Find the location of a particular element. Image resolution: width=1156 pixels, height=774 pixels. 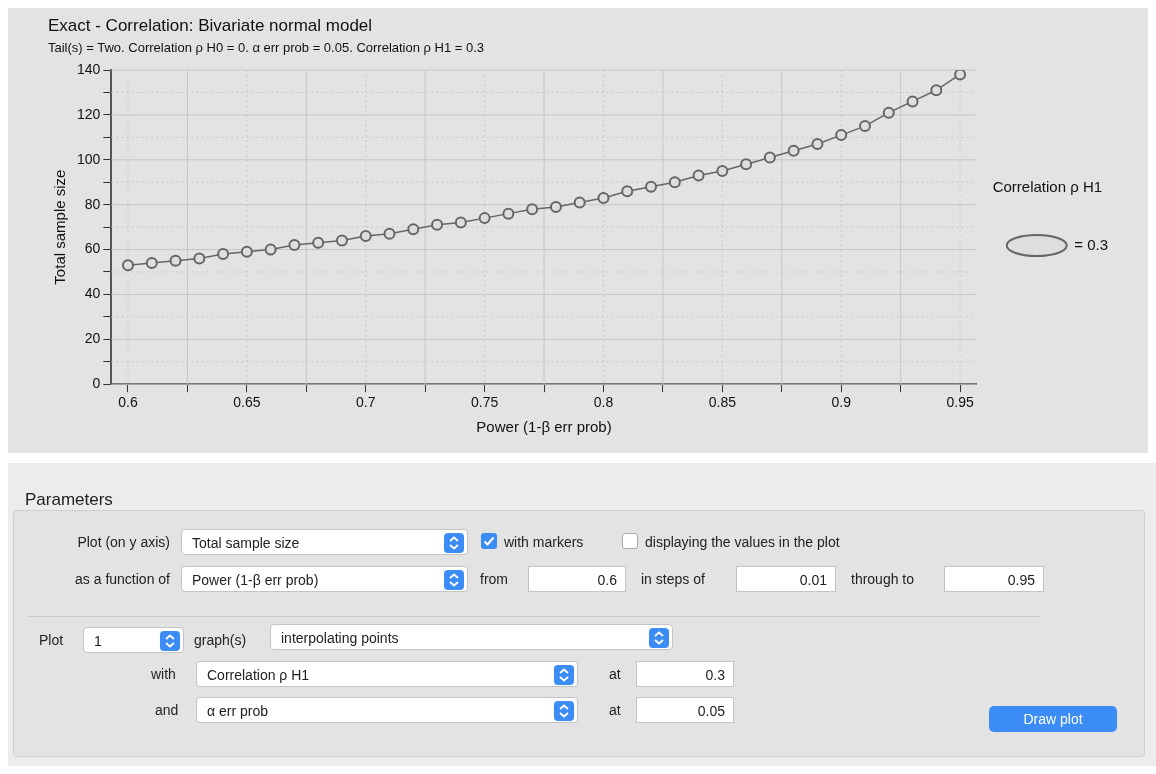

text: Plot (on y axis) is located at coordinates (123, 542).